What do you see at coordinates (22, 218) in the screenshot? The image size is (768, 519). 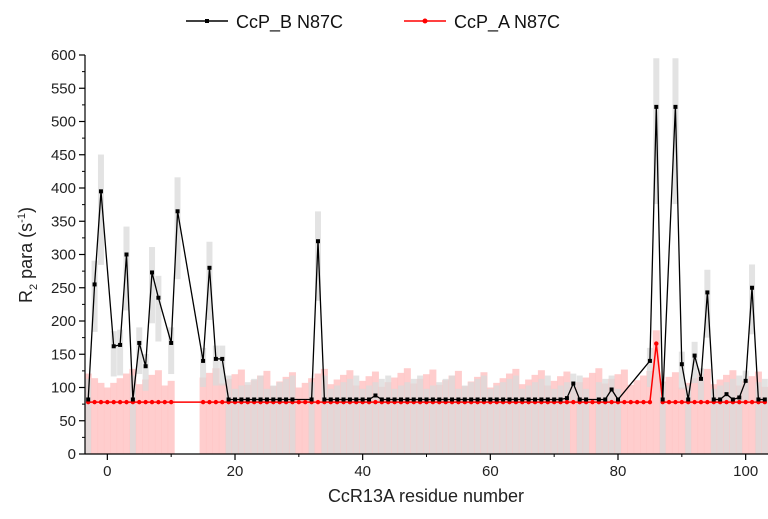 I see `y-axis-title-sup: -1` at bounding box center [22, 218].